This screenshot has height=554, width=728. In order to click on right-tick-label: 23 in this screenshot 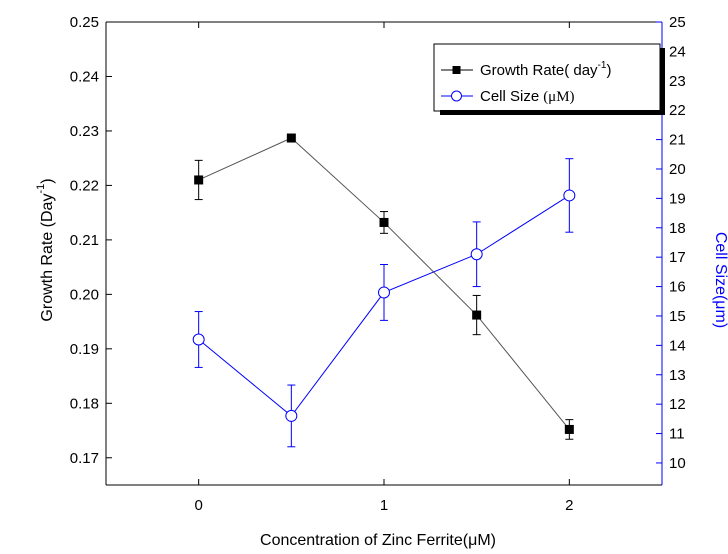, I will do `click(677, 81)`.